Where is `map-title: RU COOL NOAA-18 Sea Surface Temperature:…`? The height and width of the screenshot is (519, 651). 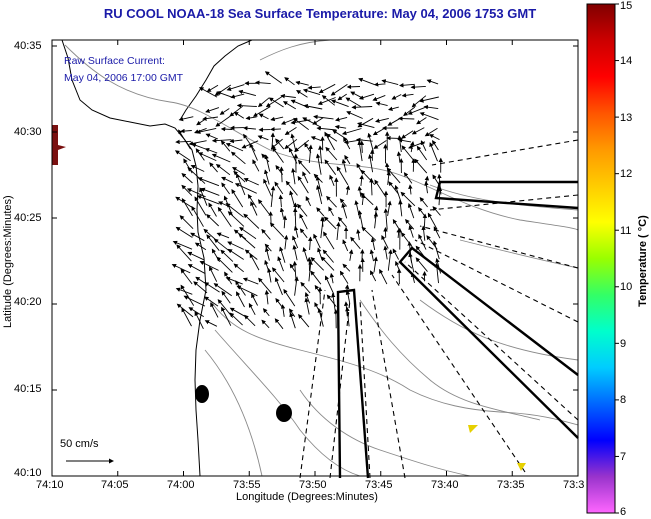 map-title: RU COOL NOAA-18 Sea Surface Temperature:… is located at coordinates (320, 13).